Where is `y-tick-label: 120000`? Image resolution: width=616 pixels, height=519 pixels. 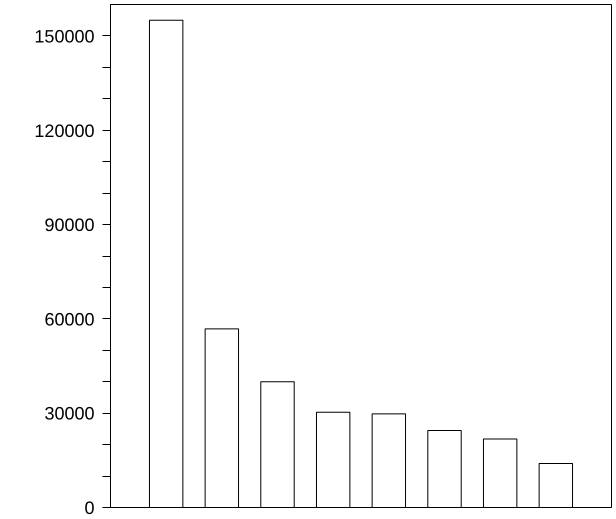
y-tick-label: 120000 is located at coordinates (64, 130).